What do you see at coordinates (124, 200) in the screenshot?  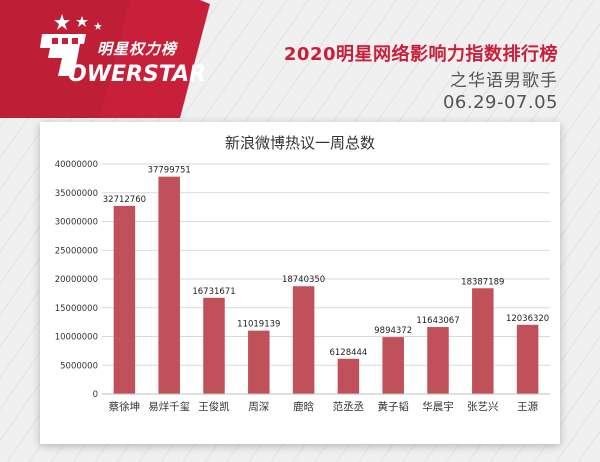 I see `data-label: 32712760` at bounding box center [124, 200].